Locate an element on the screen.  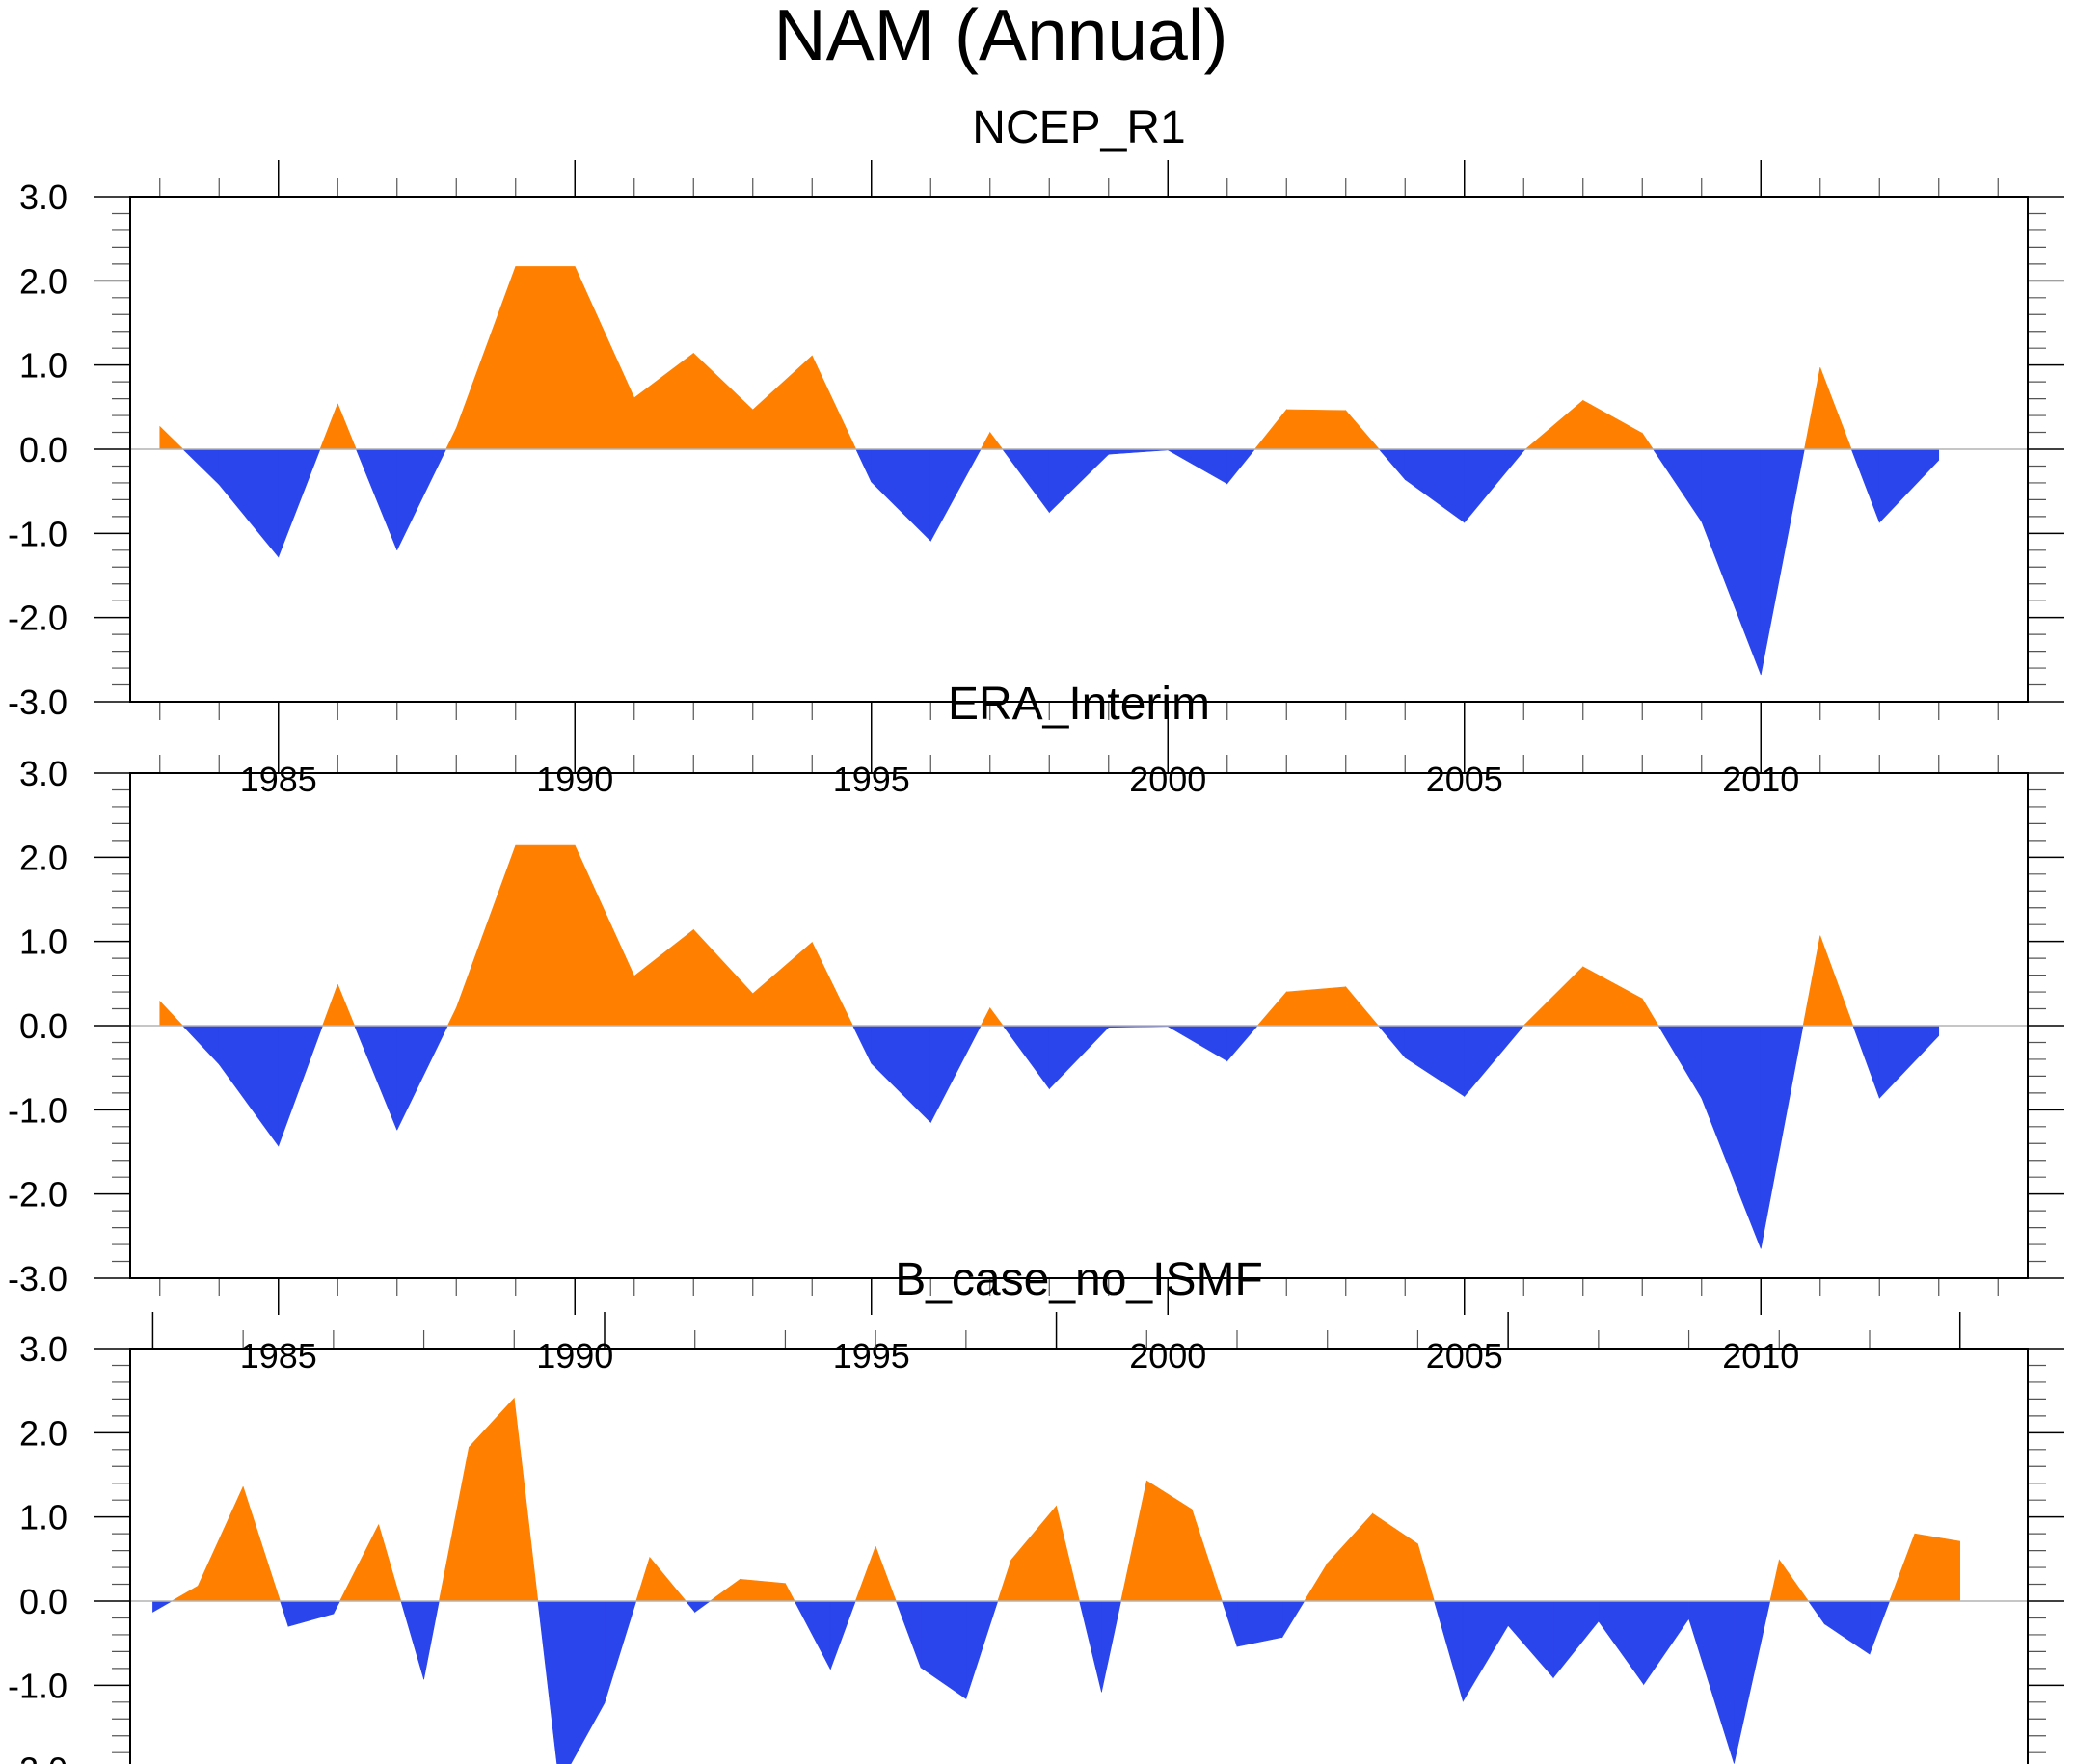
y-tick-label: -1.0 is located at coordinates (37, 533).